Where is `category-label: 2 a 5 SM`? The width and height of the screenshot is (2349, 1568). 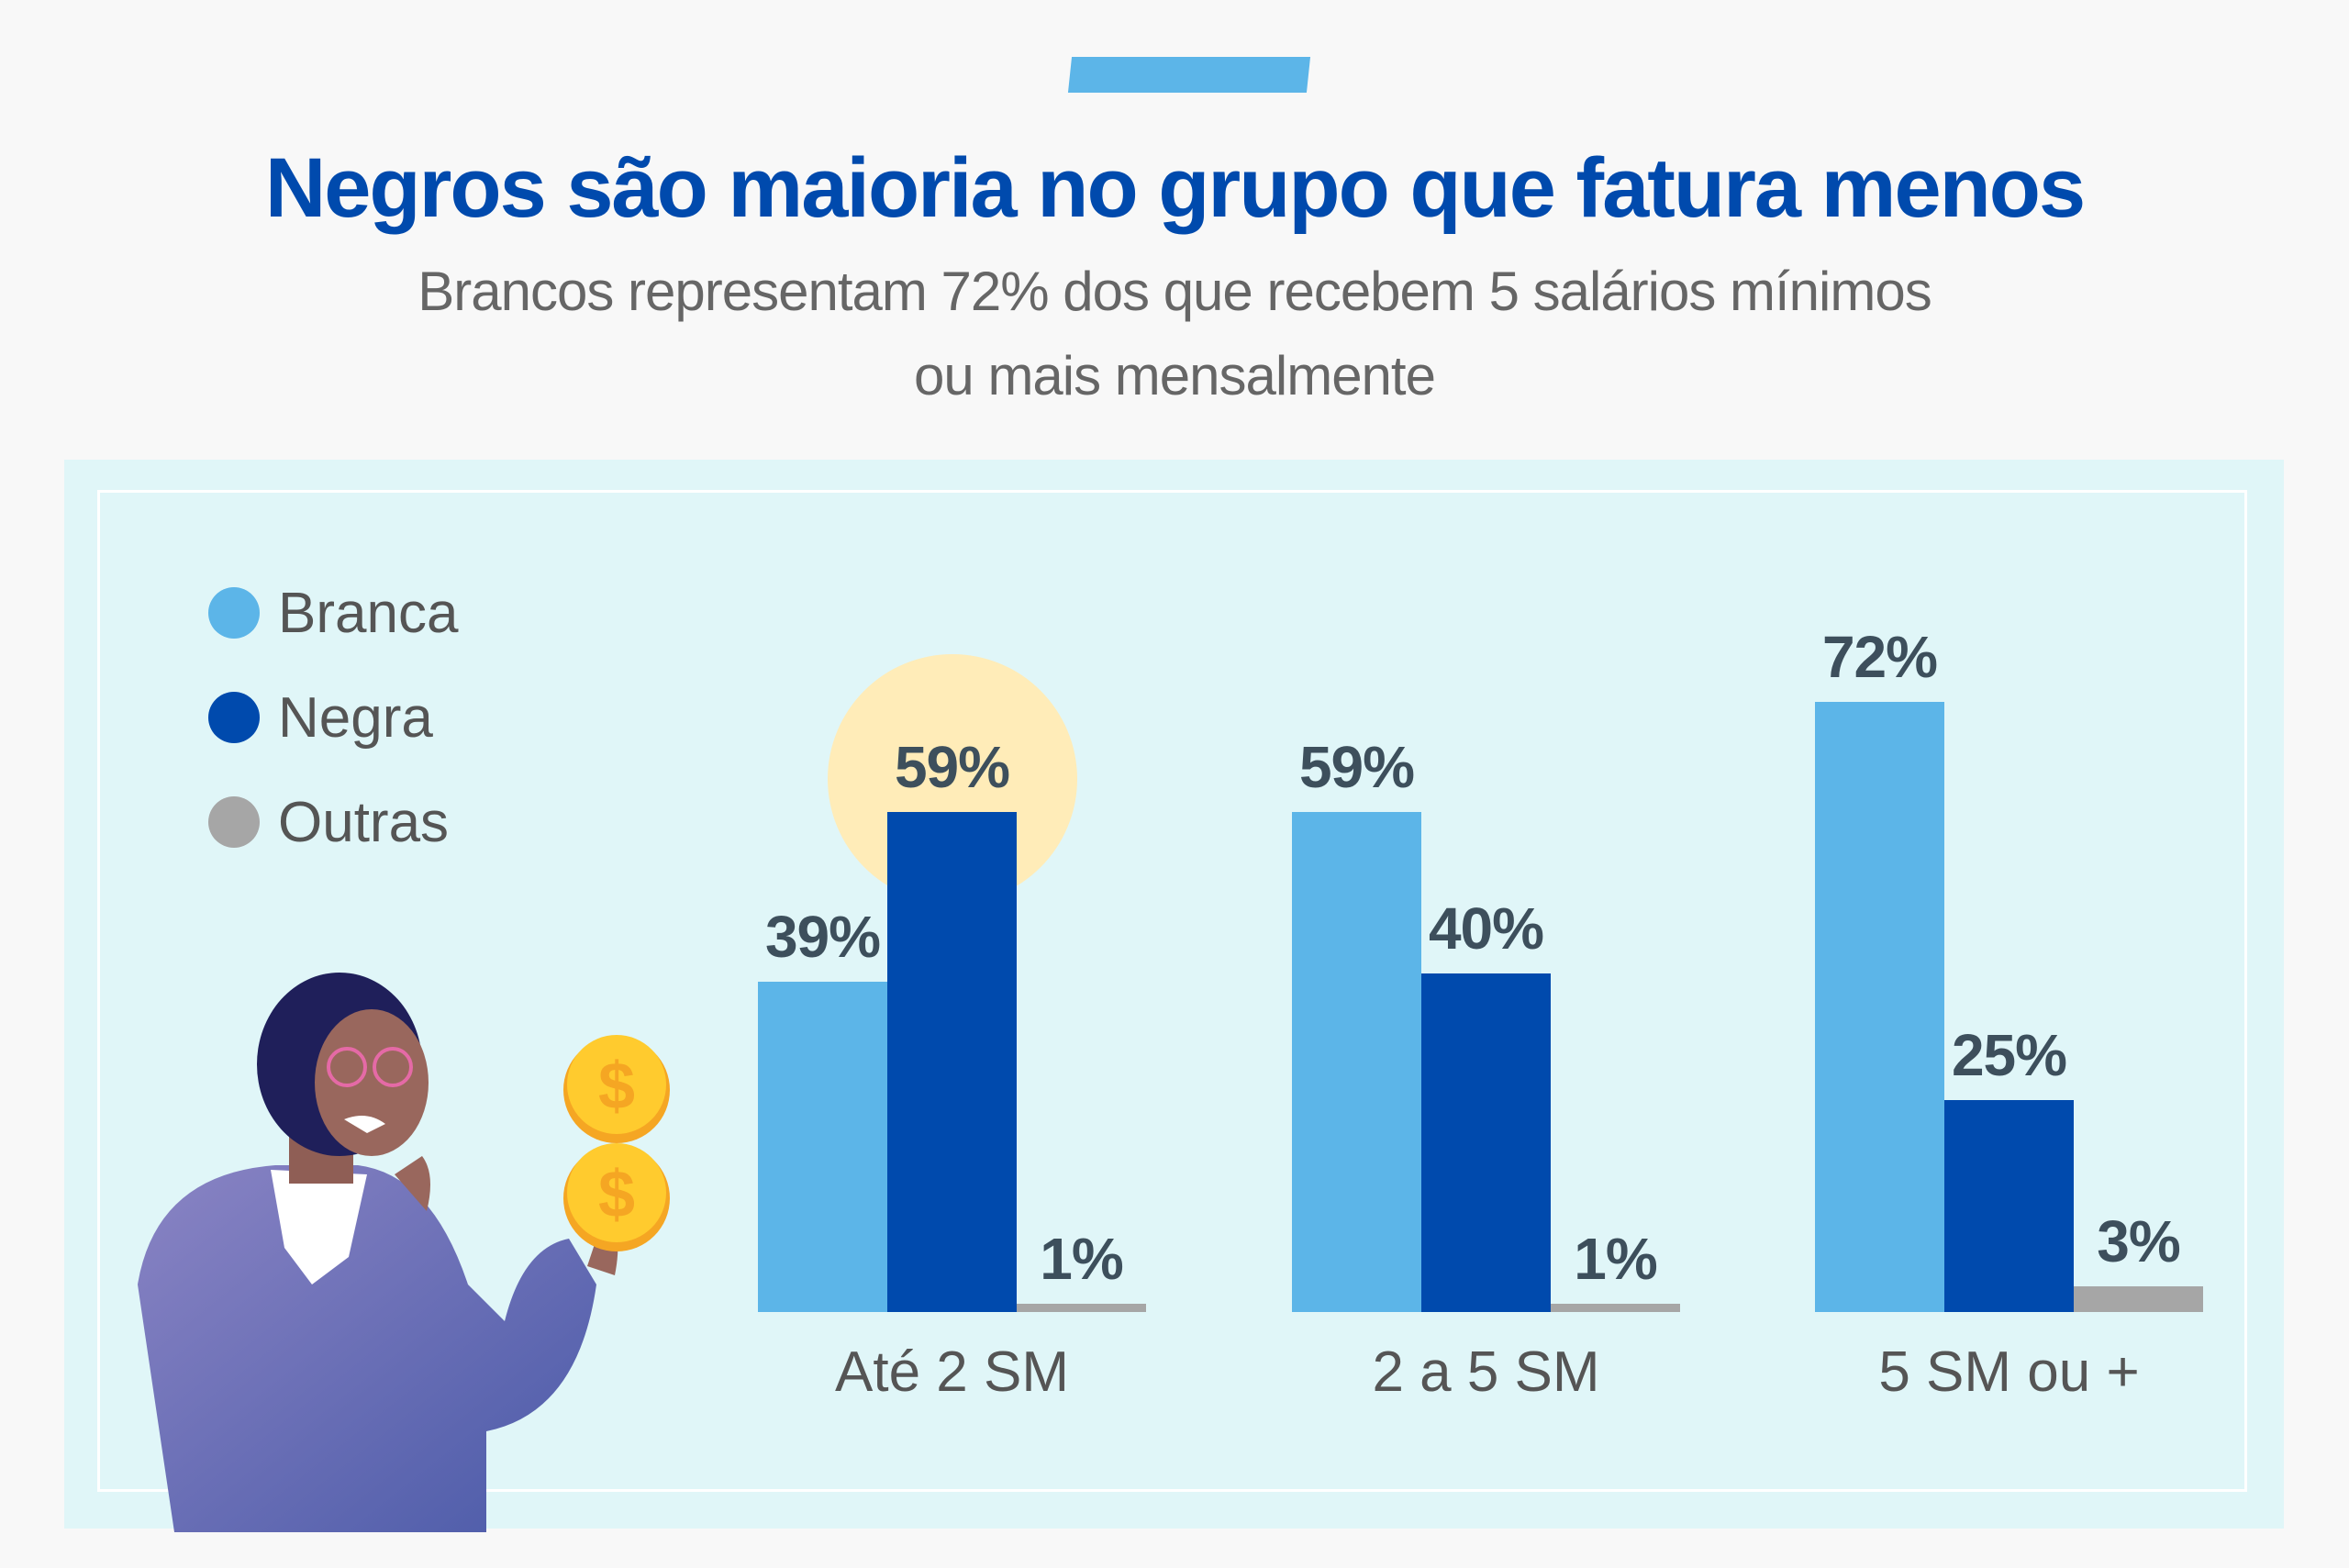
category-label: 2 a 5 SM is located at coordinates (1486, 1372).